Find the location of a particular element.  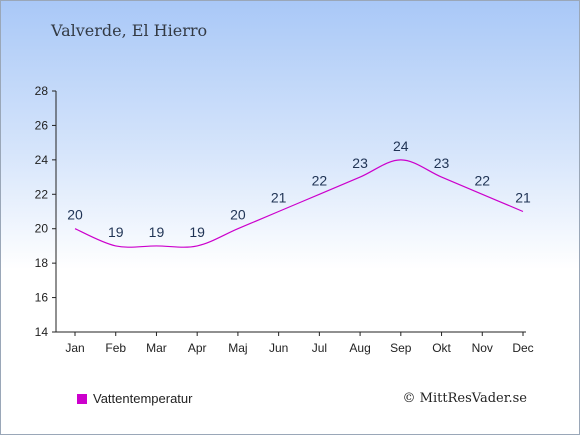

x-tick-label: Sep is located at coordinates (401, 348).